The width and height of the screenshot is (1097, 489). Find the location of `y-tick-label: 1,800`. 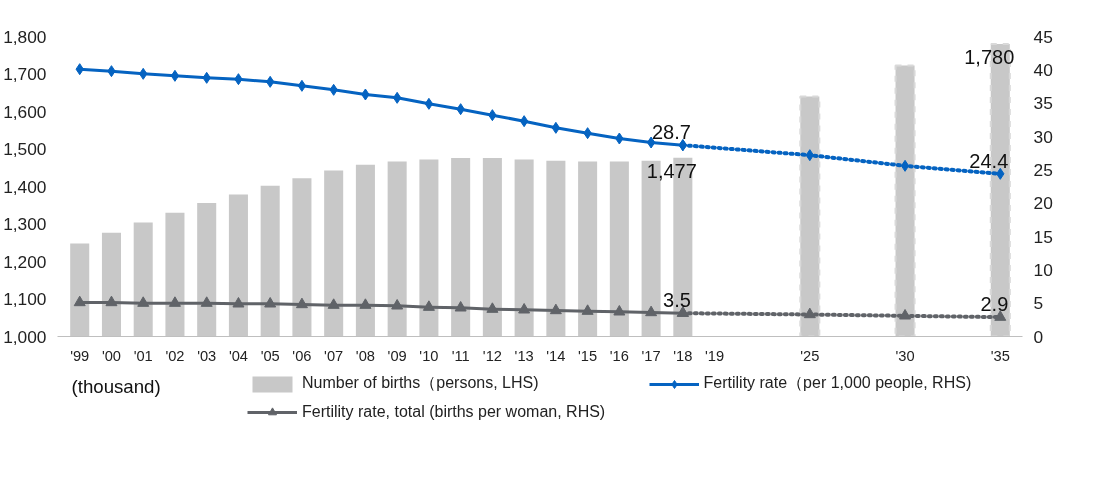

y-tick-label: 1,800 is located at coordinates (25, 36).